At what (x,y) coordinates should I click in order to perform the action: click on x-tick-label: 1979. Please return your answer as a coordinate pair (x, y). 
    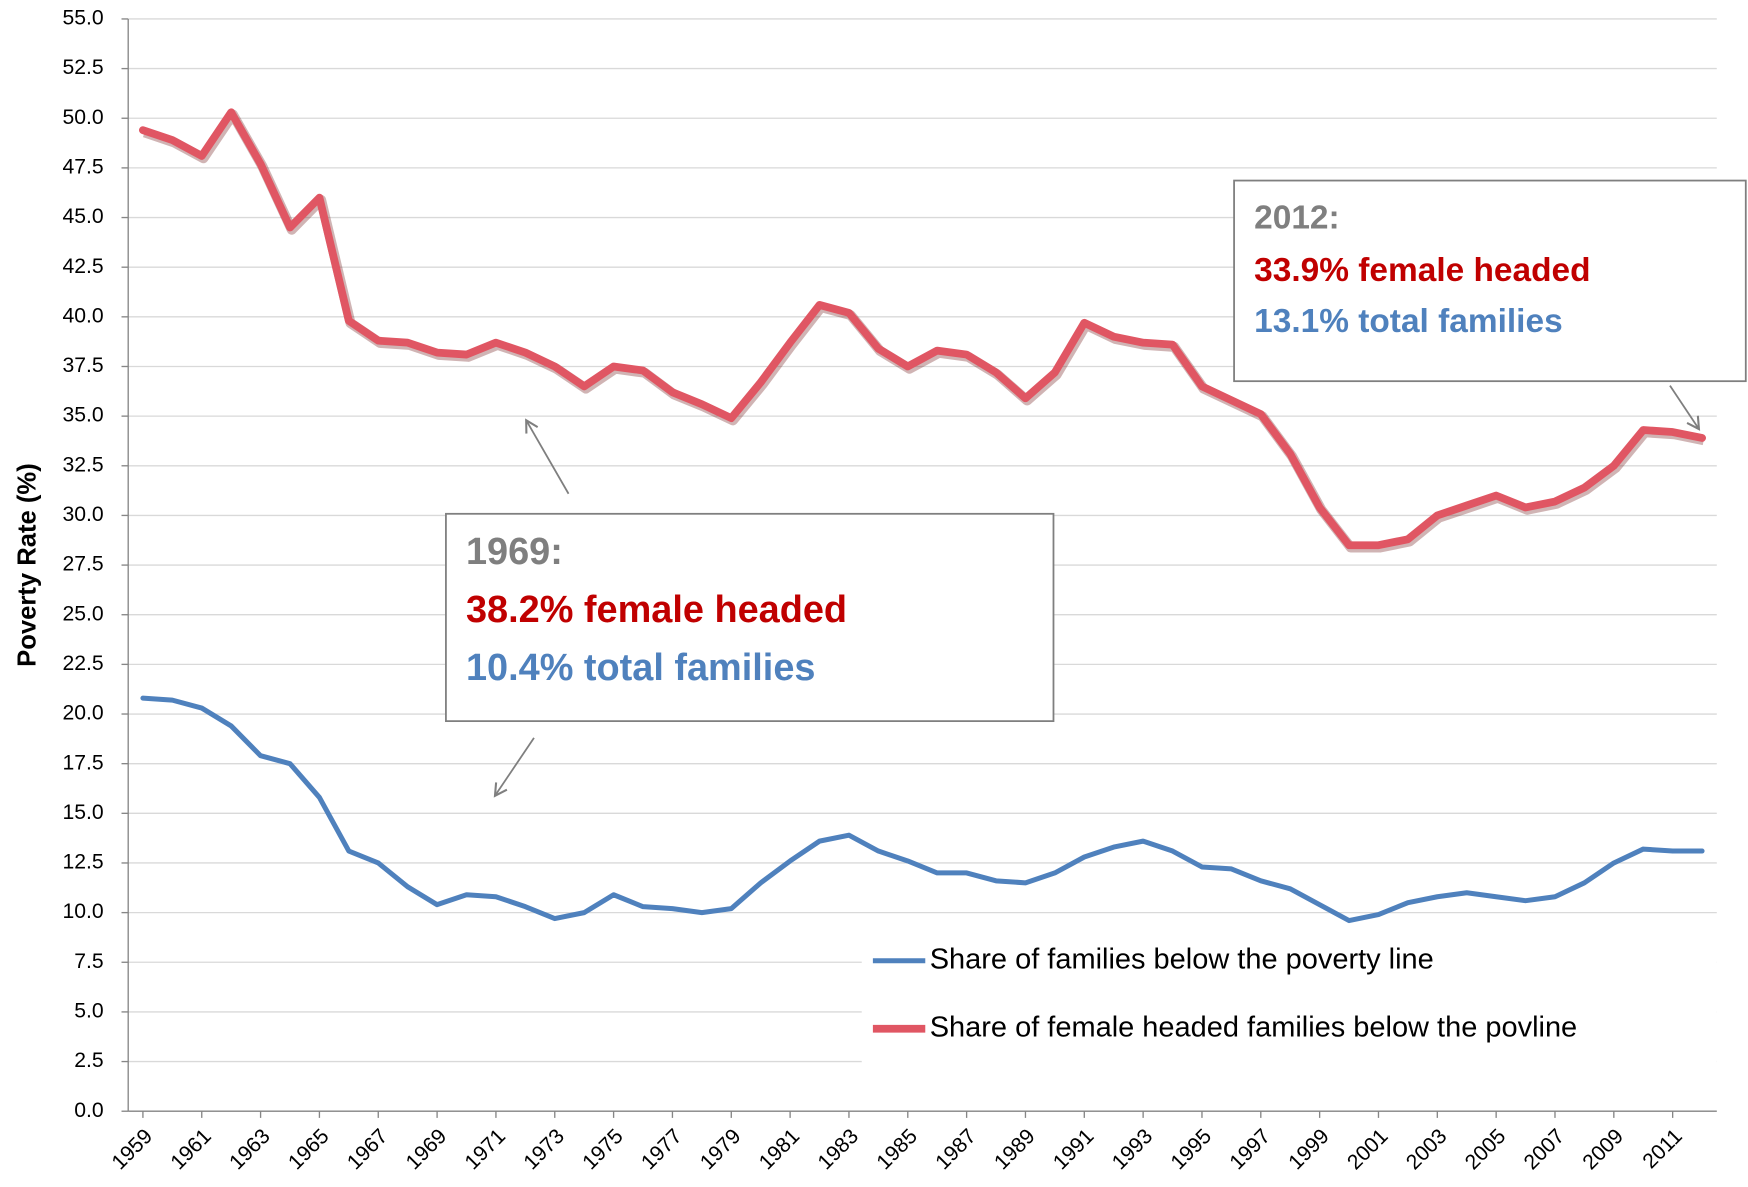
    Looking at the image, I should click on (721, 1150).